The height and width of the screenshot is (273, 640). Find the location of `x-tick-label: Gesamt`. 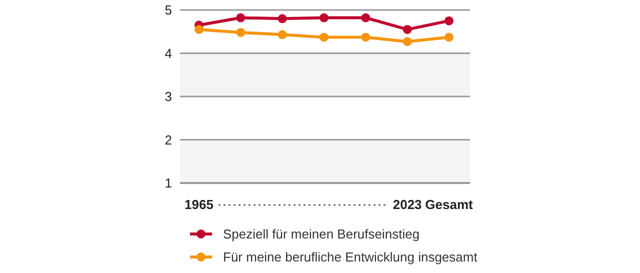

x-tick-label: Gesamt is located at coordinates (449, 204).